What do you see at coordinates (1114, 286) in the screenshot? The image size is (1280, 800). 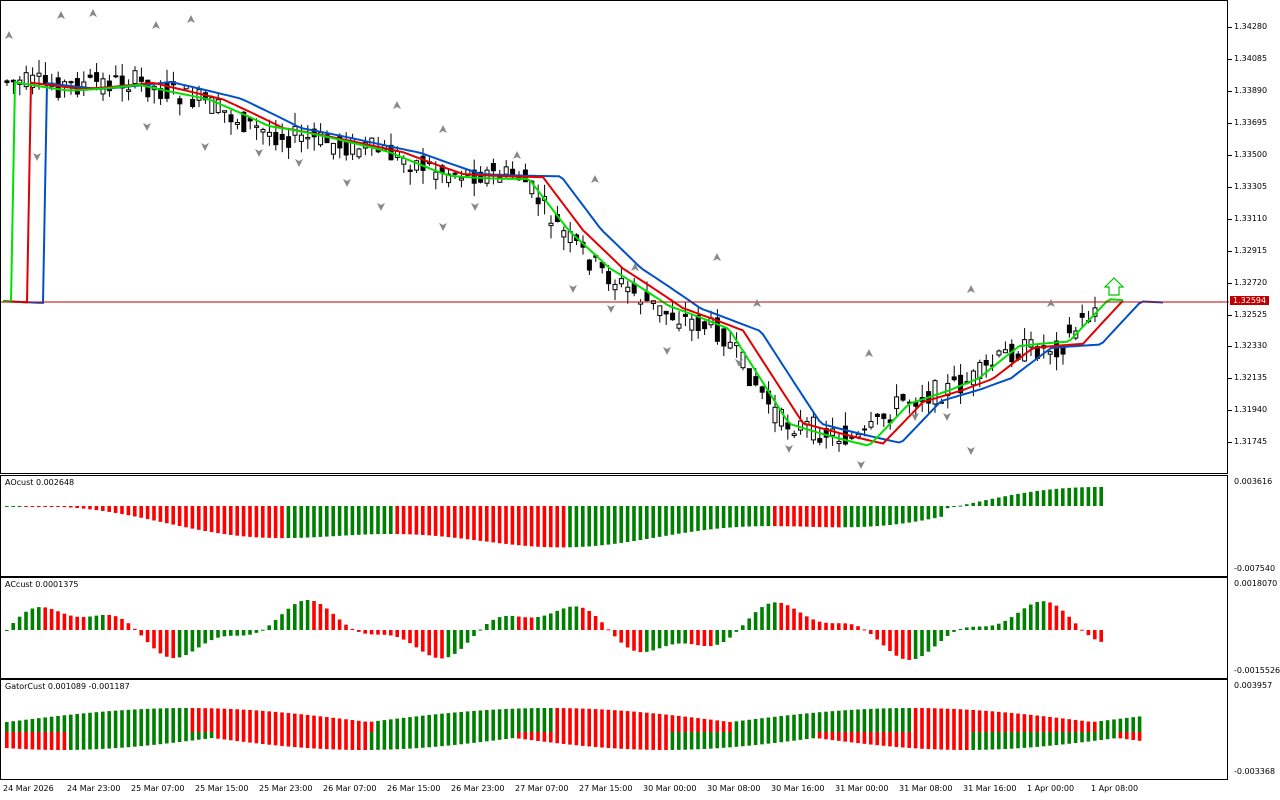 I see `buy-arrow-icon` at bounding box center [1114, 286].